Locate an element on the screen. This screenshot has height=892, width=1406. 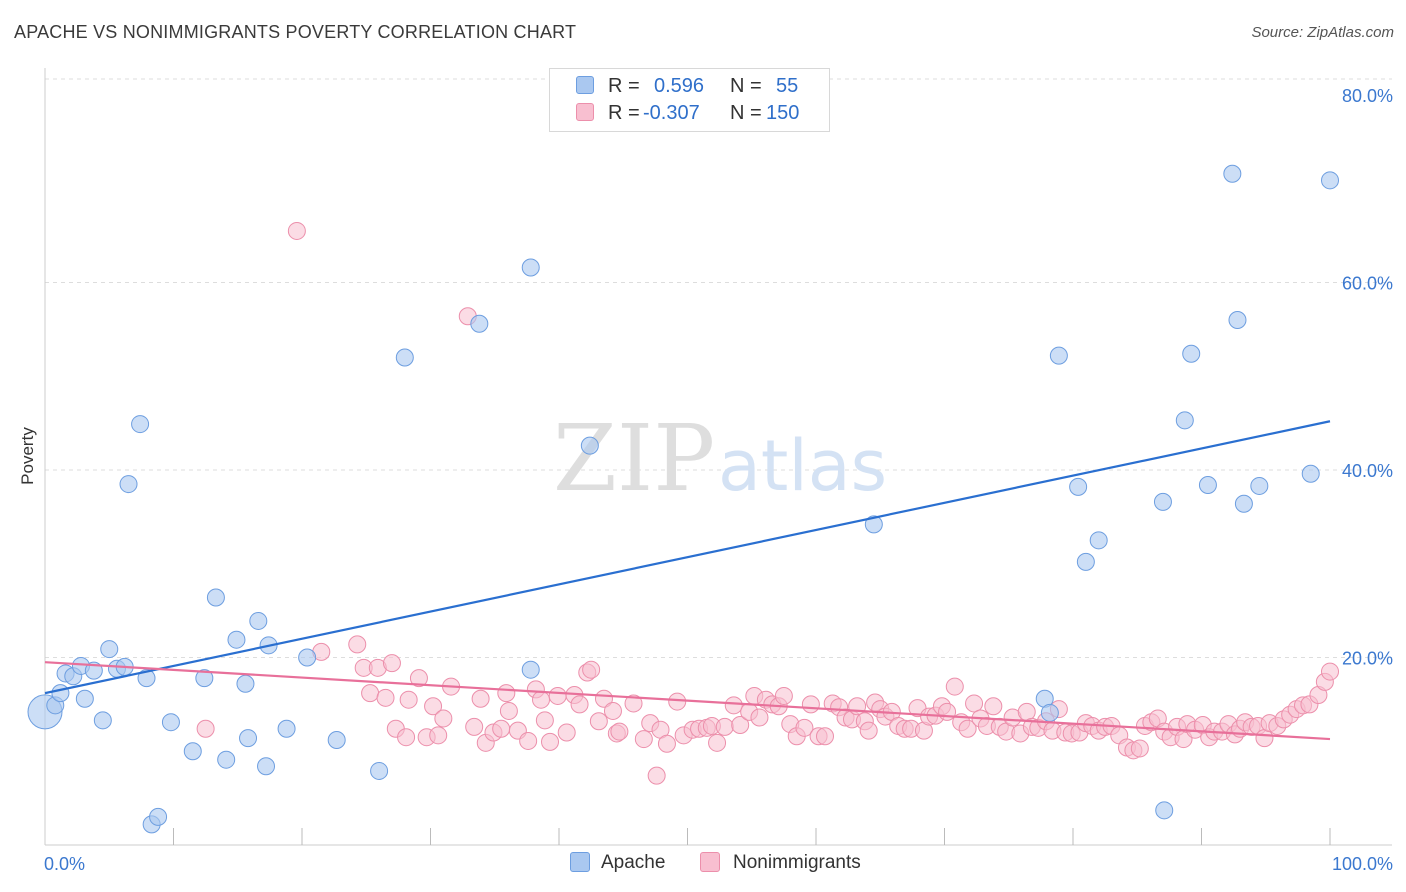
watermark-atlas: atlas is located at coordinates (802, 466).